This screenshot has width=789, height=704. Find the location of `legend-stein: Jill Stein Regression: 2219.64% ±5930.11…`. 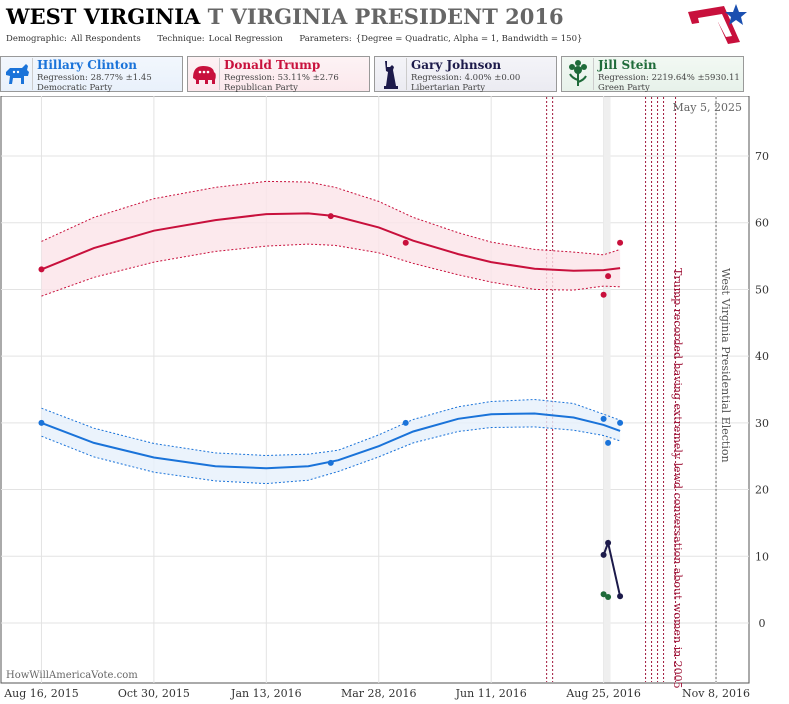

legend-stein: Jill Stein Regression: 2219.64% ±5930.11… is located at coordinates (652, 74).